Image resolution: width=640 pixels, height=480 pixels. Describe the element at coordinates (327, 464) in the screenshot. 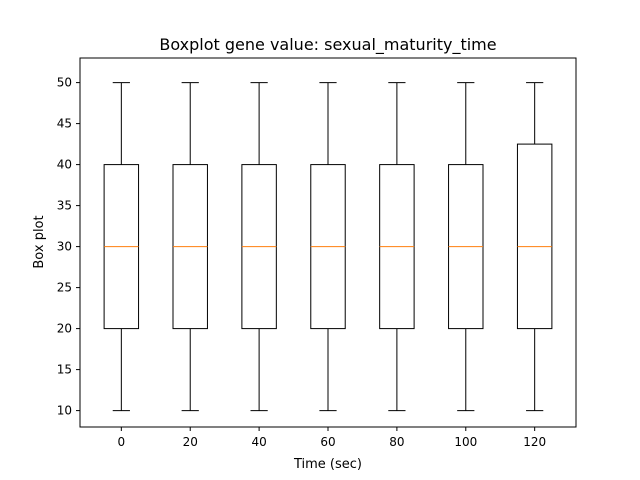

I see `x-axis-label: Time (sec)` at that location.